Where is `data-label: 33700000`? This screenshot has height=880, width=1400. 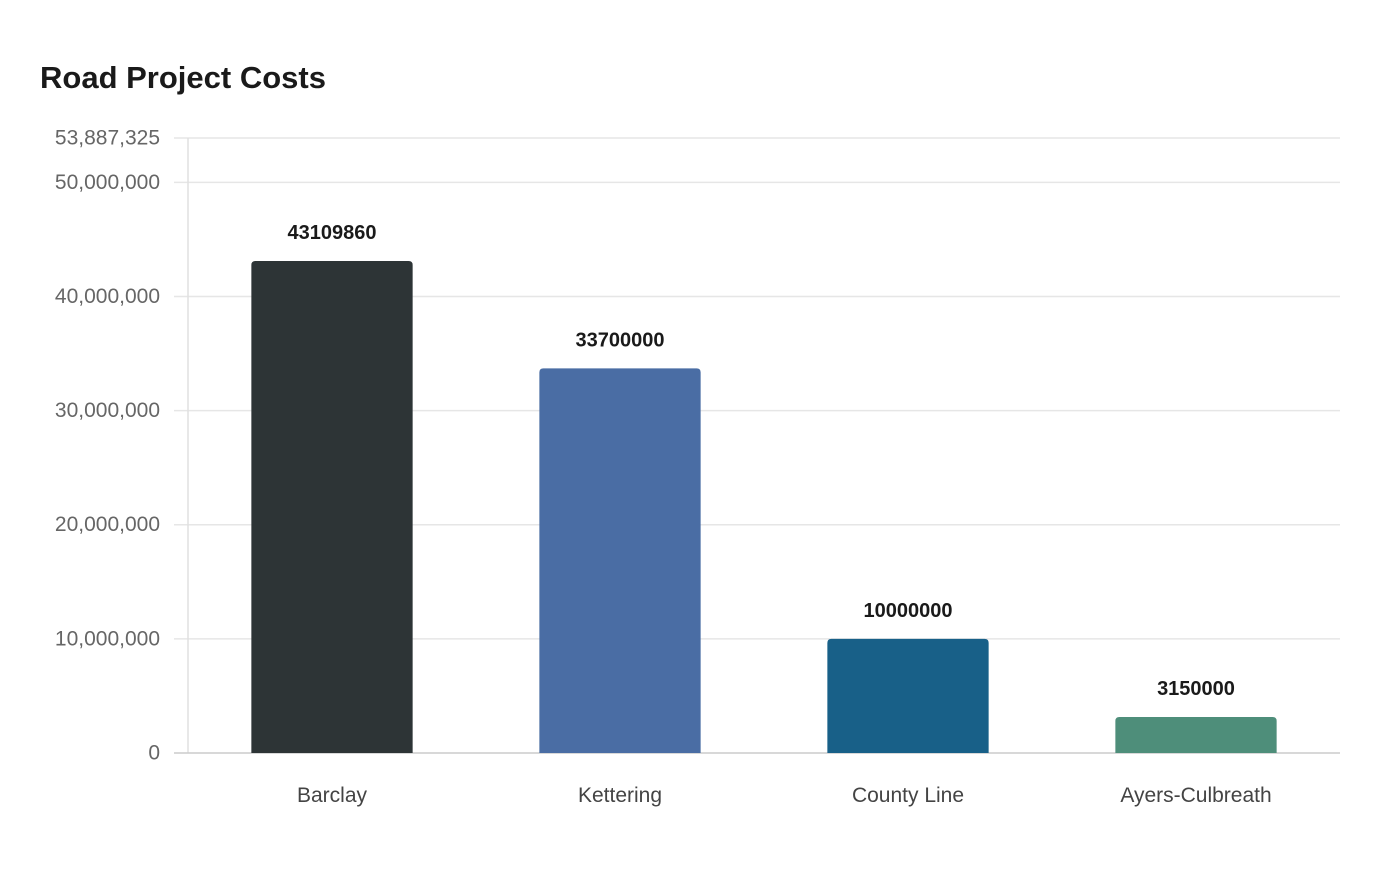 data-label: 33700000 is located at coordinates (620, 340).